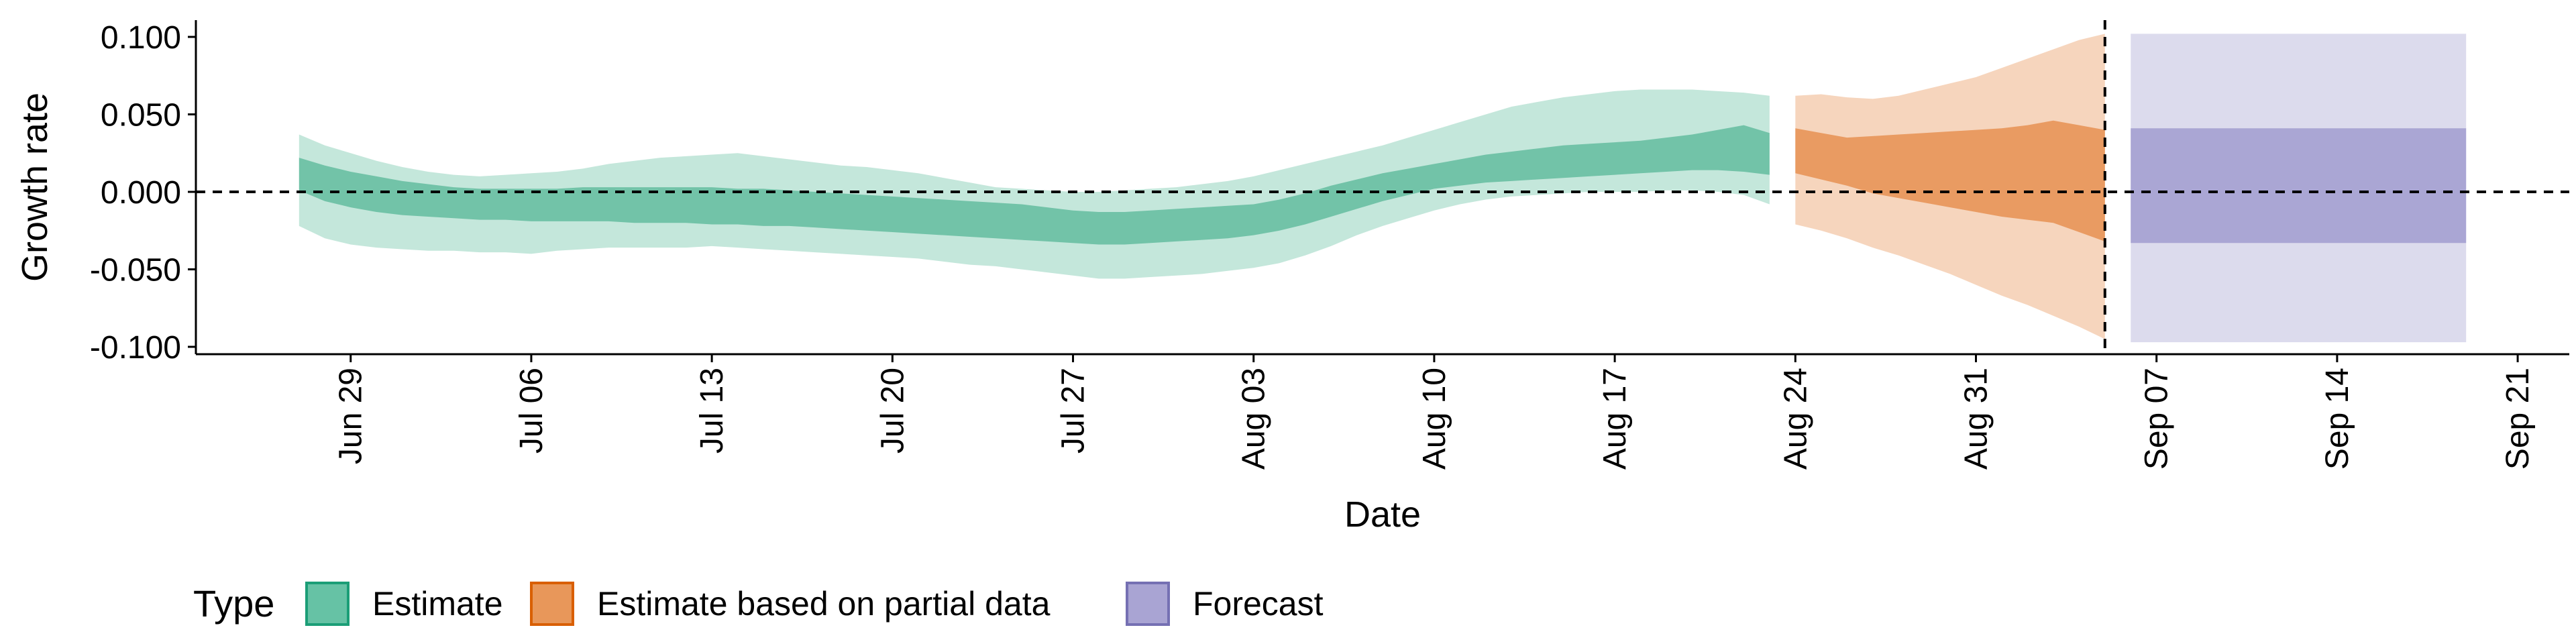  I want to click on legend-swatch-estimate-based-on-partial-data, so click(552, 604).